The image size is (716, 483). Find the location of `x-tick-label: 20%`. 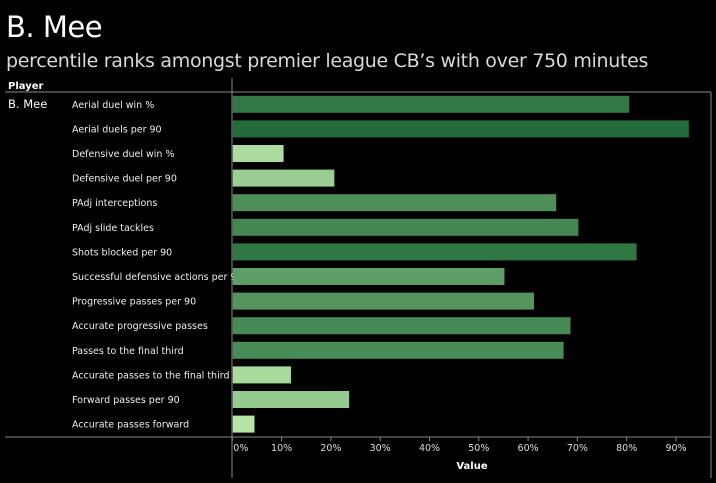

x-tick-label: 20% is located at coordinates (330, 448).